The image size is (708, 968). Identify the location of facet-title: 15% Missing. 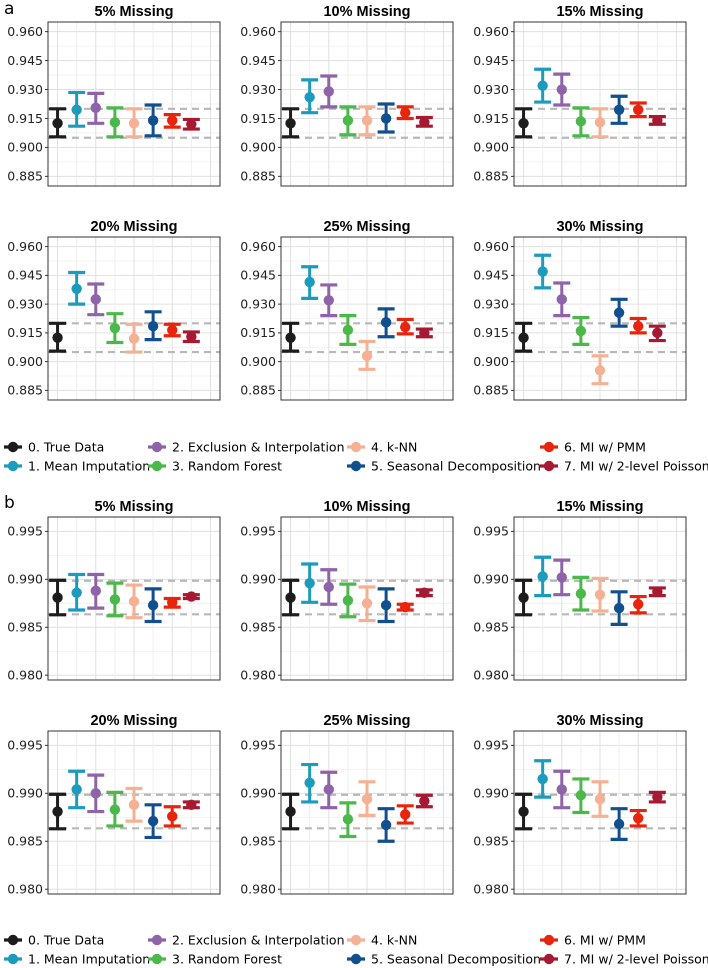
(599, 507).